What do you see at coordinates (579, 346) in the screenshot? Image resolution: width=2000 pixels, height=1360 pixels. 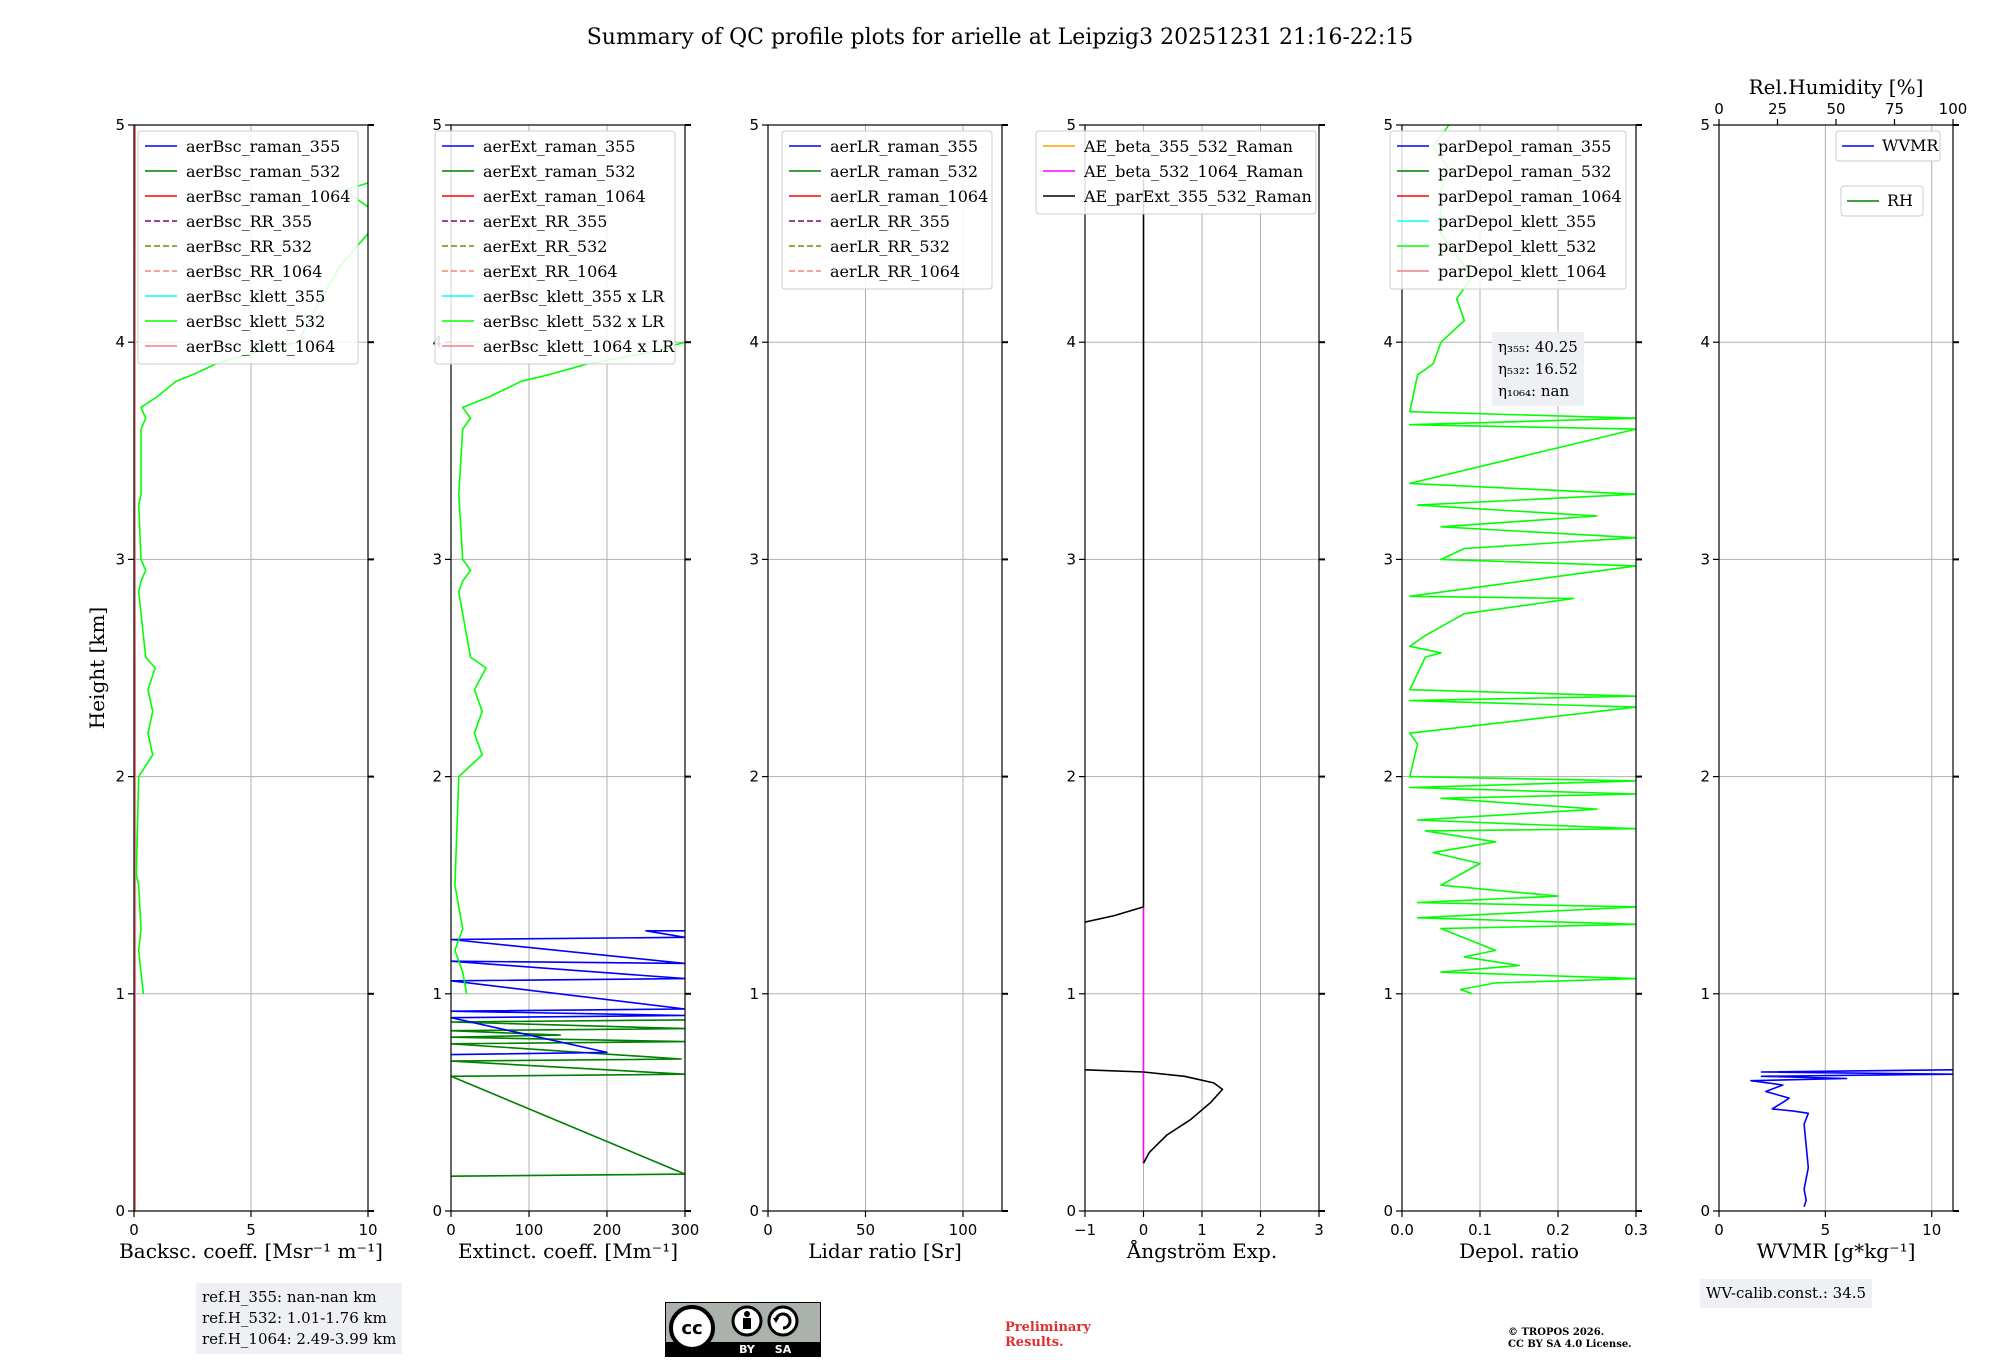 I see `legend-label: aerBsc_klett_1064 x LR` at bounding box center [579, 346].